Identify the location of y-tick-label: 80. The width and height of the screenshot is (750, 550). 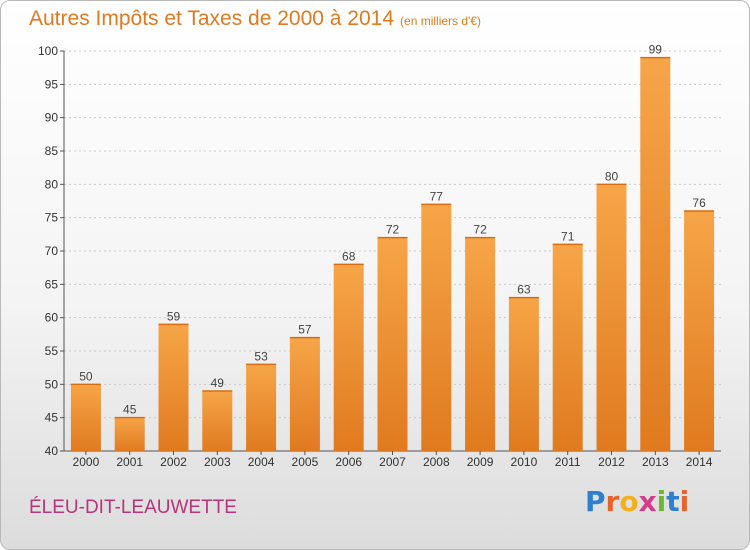
(52, 184).